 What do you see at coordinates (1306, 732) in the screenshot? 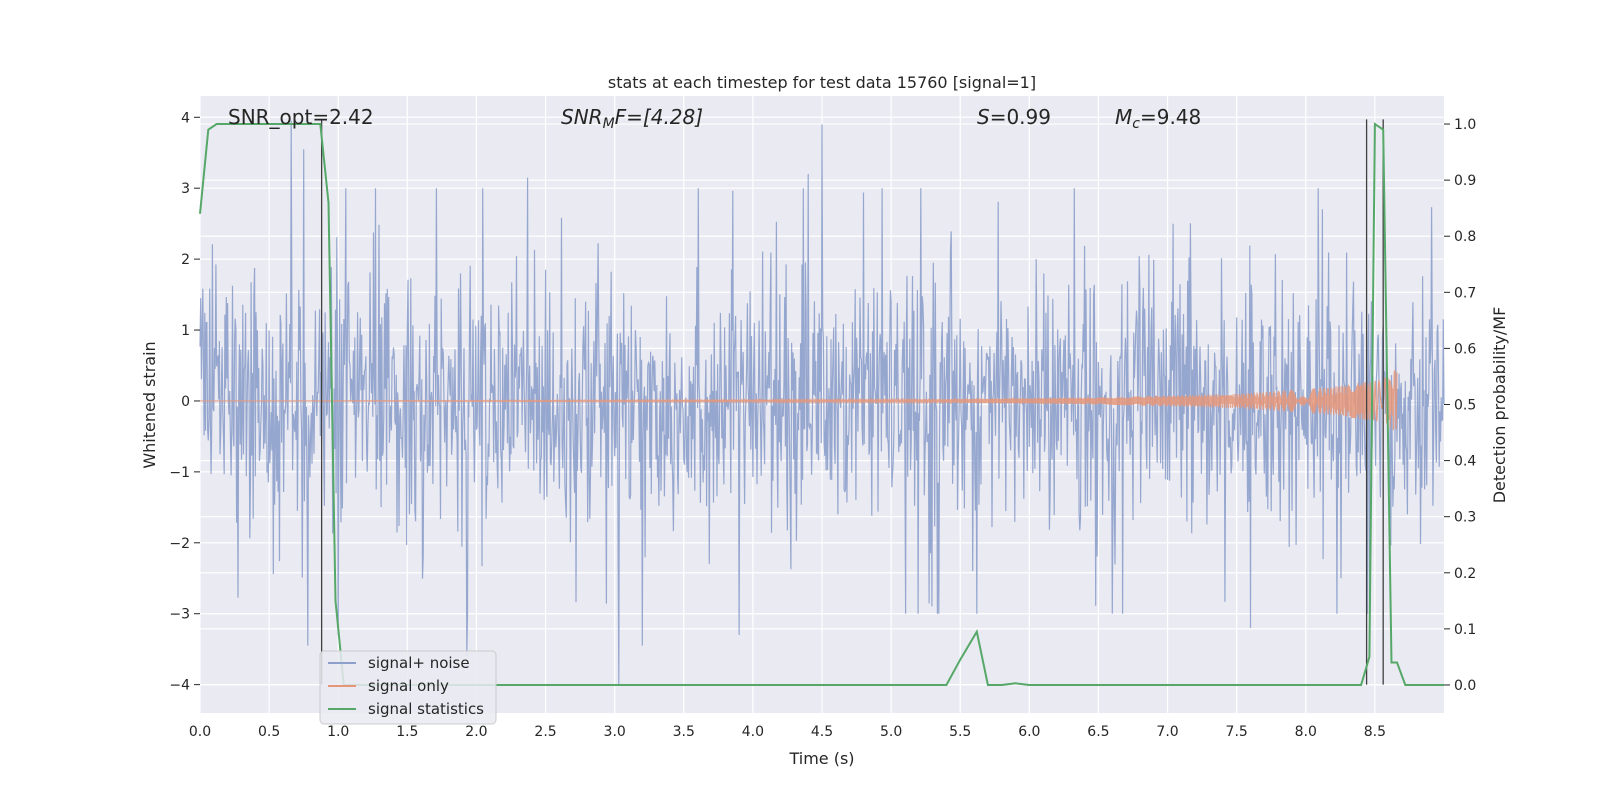
I see `x-tick-label: 8.0` at bounding box center [1306, 732].